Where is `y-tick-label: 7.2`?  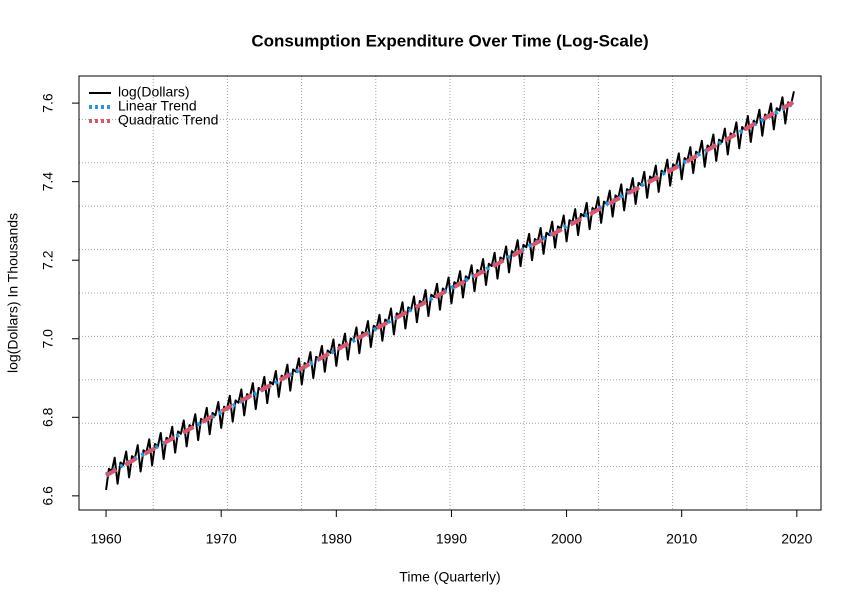 y-tick-label: 7.2 is located at coordinates (48, 260).